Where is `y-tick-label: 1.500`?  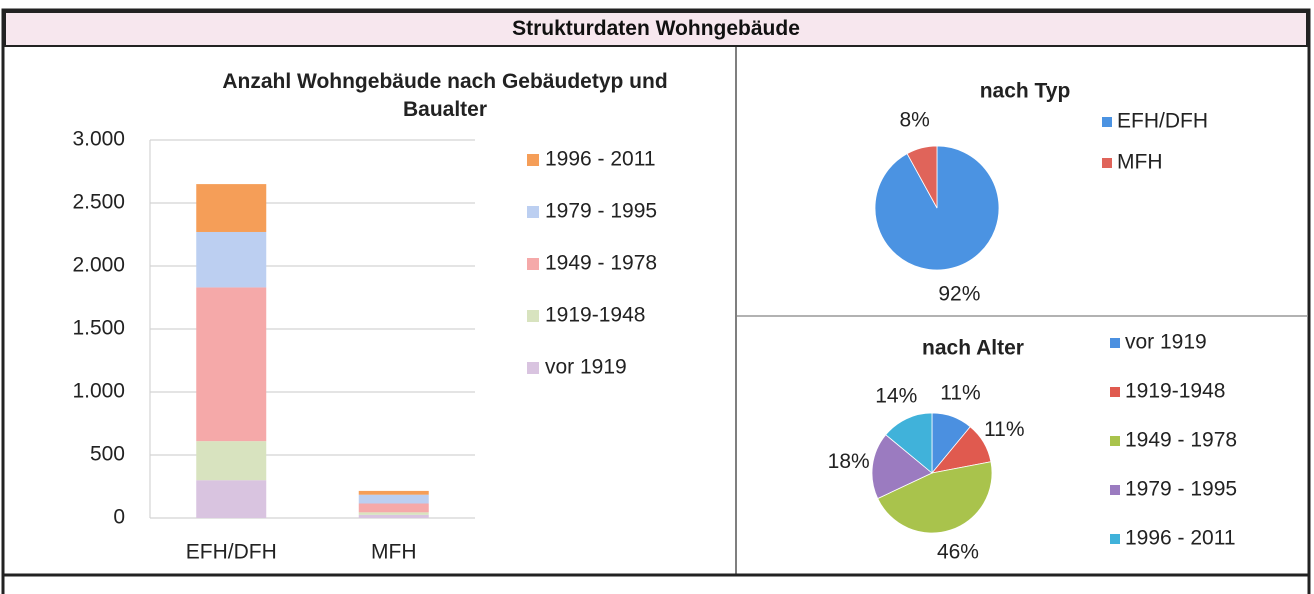
y-tick-label: 1.500 is located at coordinates (98, 328).